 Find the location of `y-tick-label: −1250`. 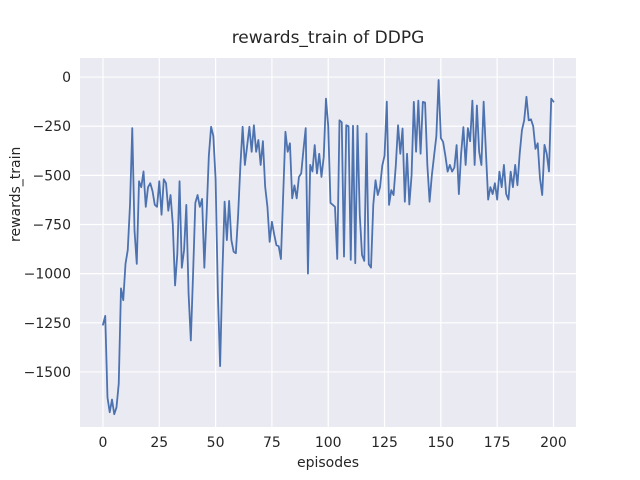

y-tick-label: −1250 is located at coordinates (47, 324).